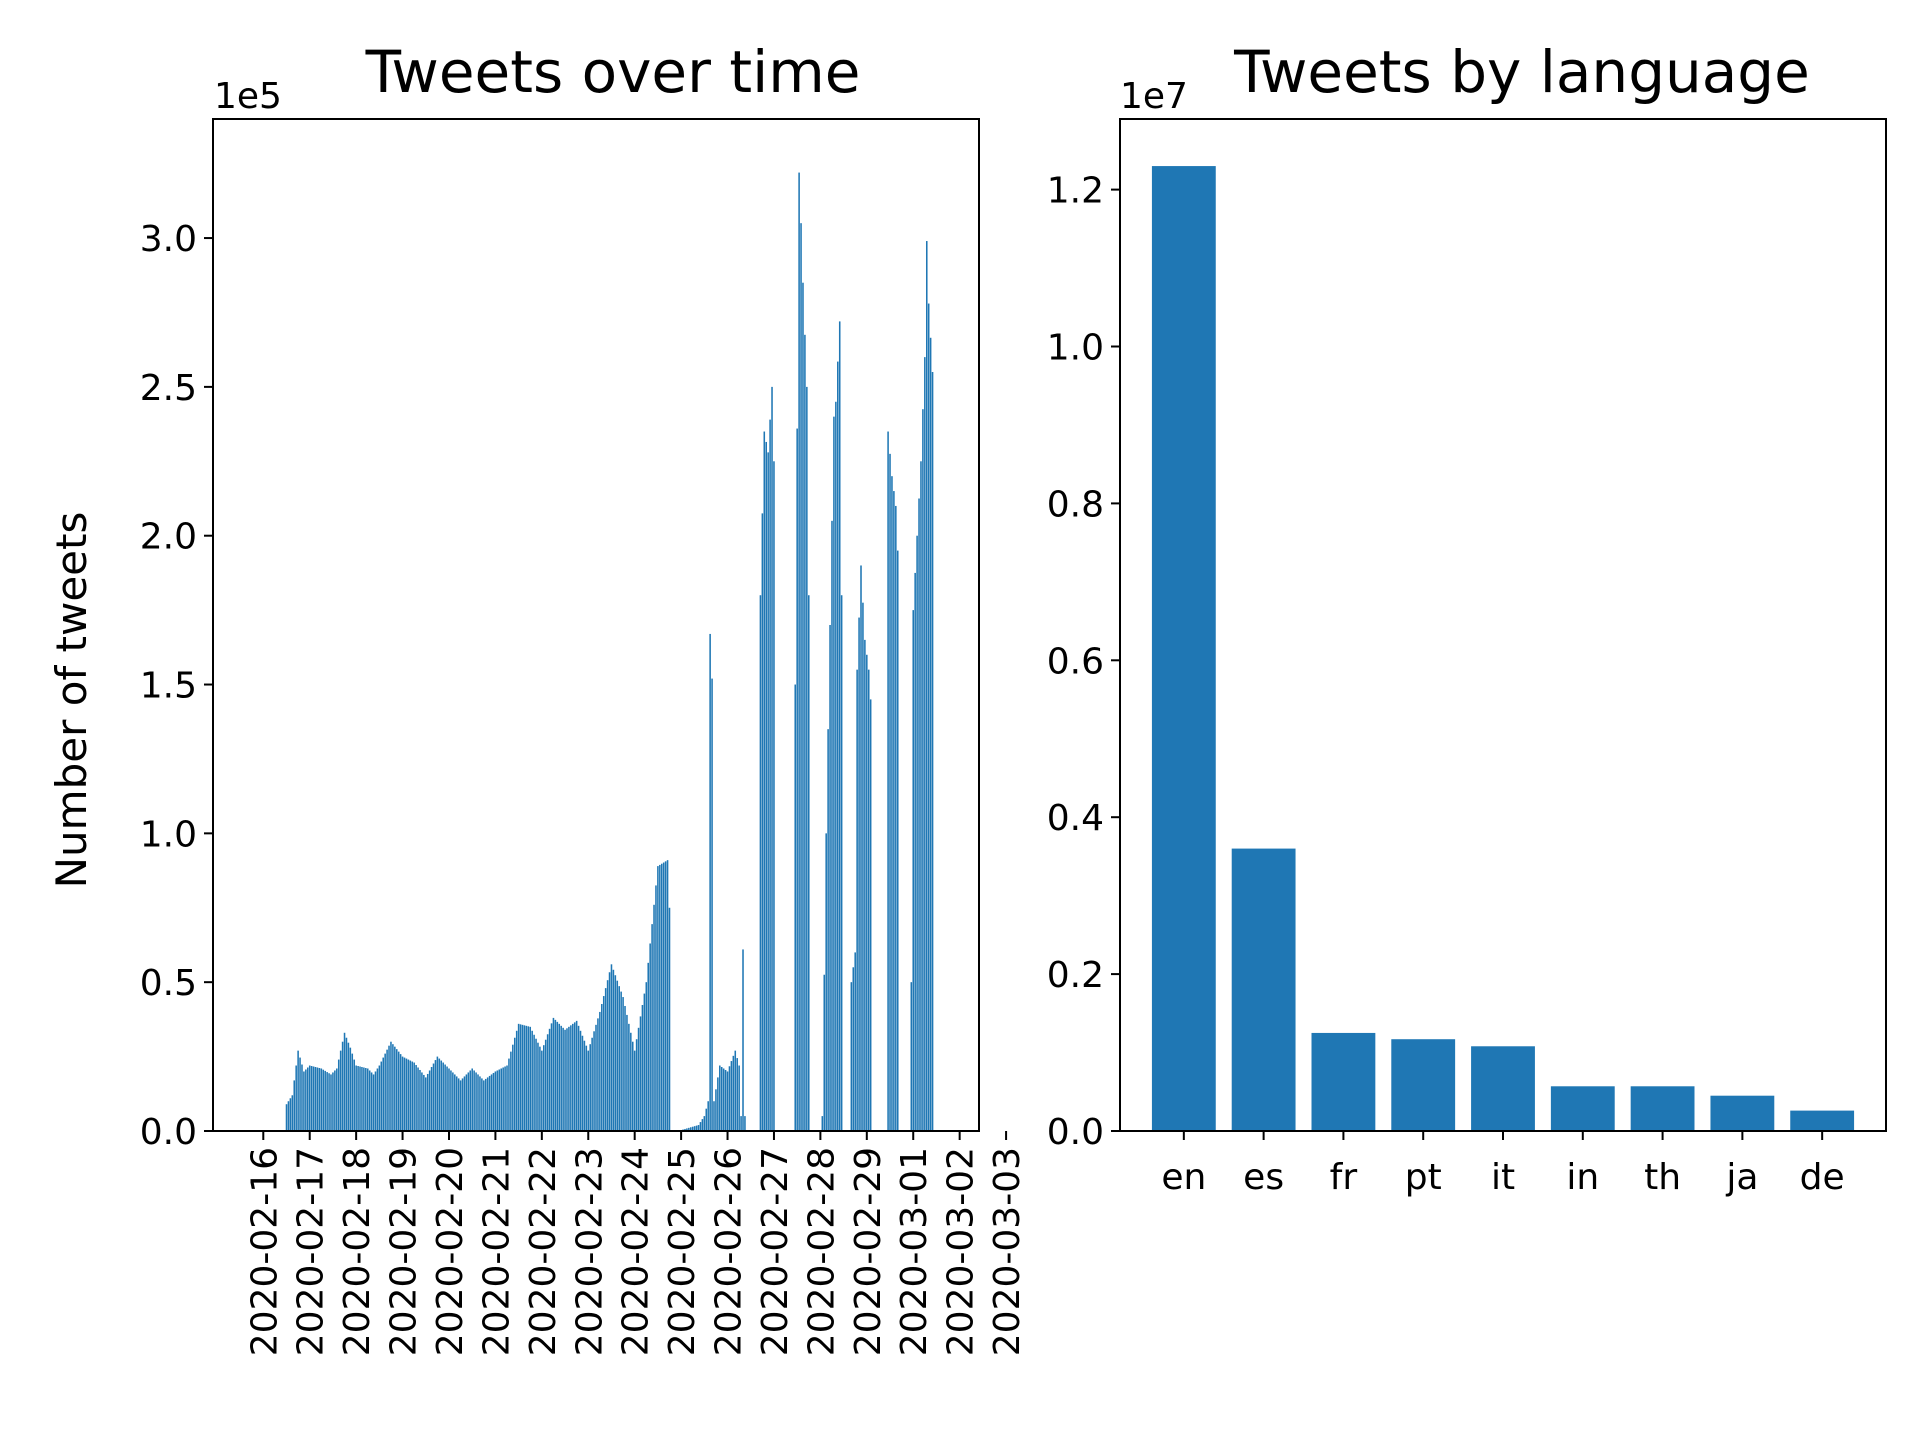 Image resolution: width=1920 pixels, height=1440 pixels. What do you see at coordinates (543, 1251) in the screenshot?
I see `x-tick-label: 2020-02-22` at bounding box center [543, 1251].